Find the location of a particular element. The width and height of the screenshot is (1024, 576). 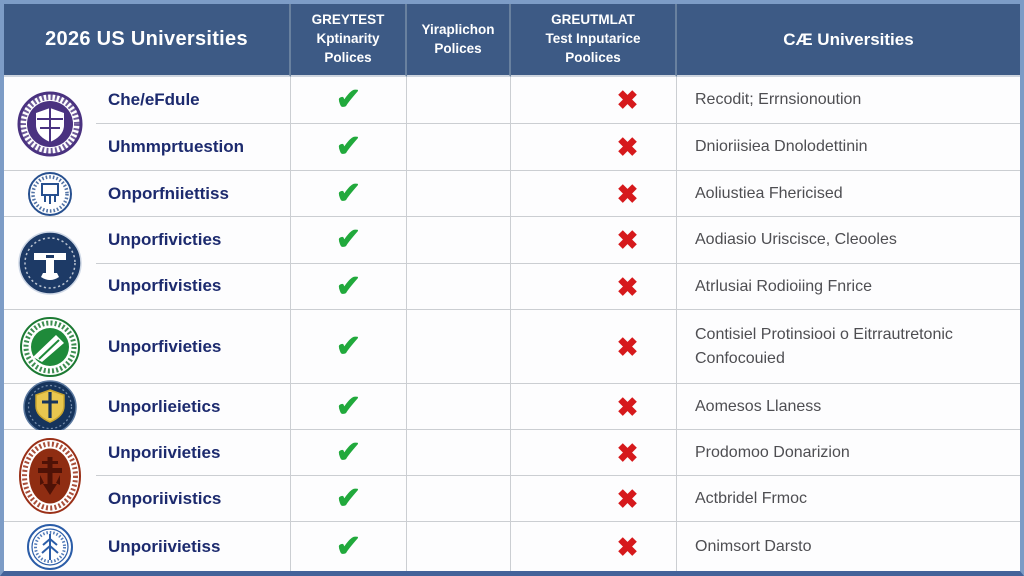

header-ce-universities: CÆ Universities is located at coordinates (848, 40).